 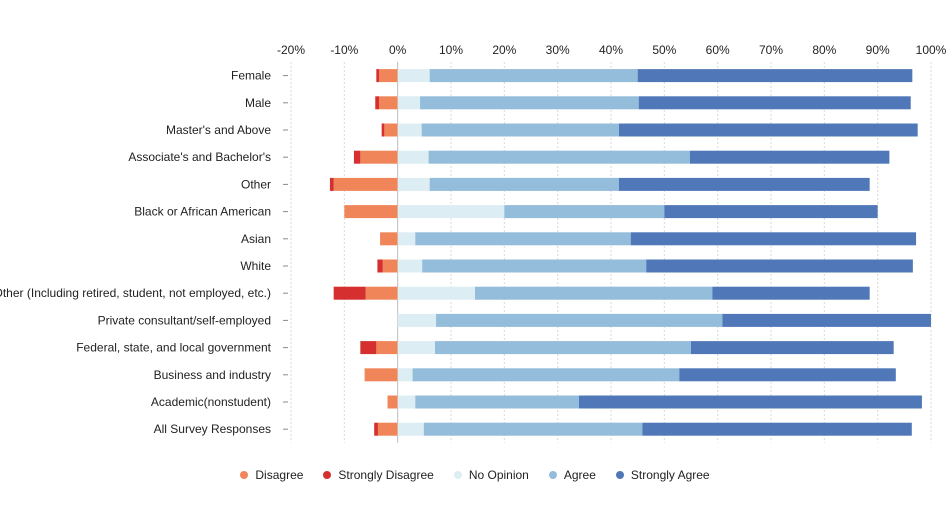 I want to click on category-label: Federal, state, and local government, so click(x=173, y=348).